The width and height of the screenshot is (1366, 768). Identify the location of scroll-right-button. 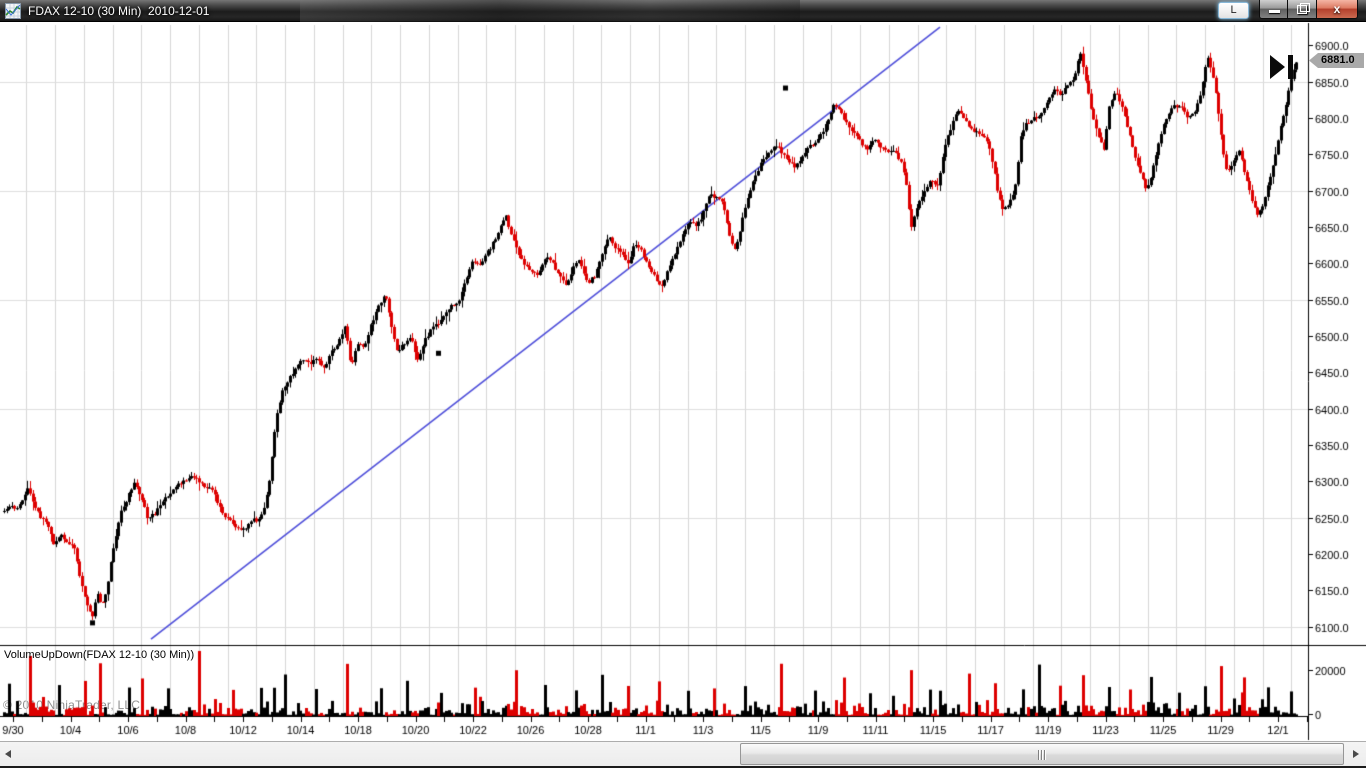
(1357, 754).